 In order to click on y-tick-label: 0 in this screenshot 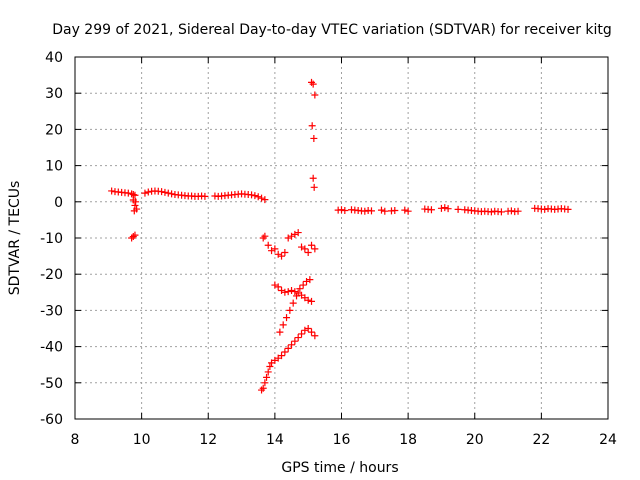, I will do `click(58, 203)`.